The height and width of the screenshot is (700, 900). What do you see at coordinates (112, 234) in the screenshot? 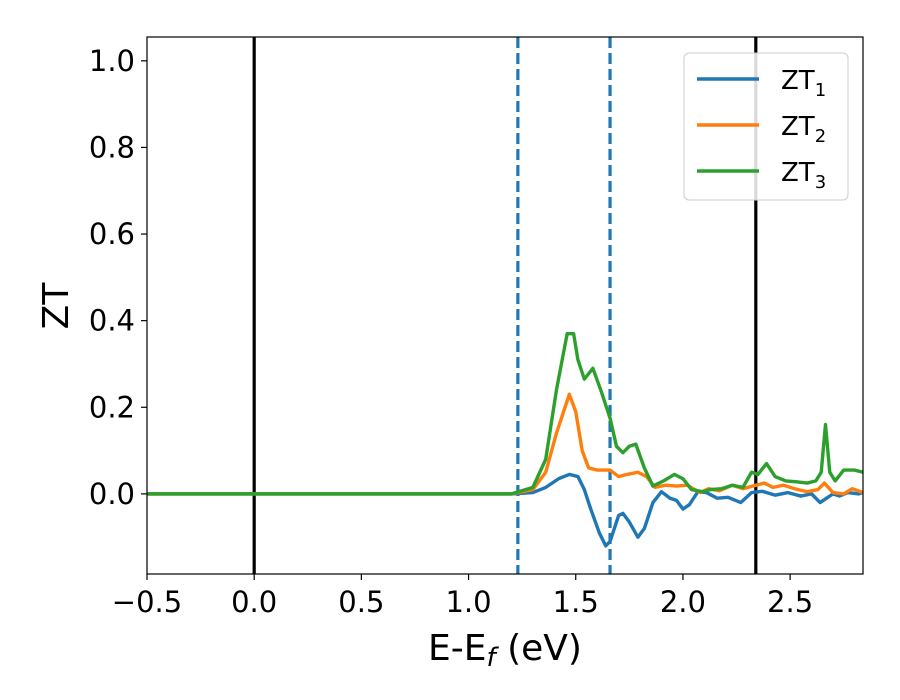
I see `y-tick-label: 0.6` at bounding box center [112, 234].